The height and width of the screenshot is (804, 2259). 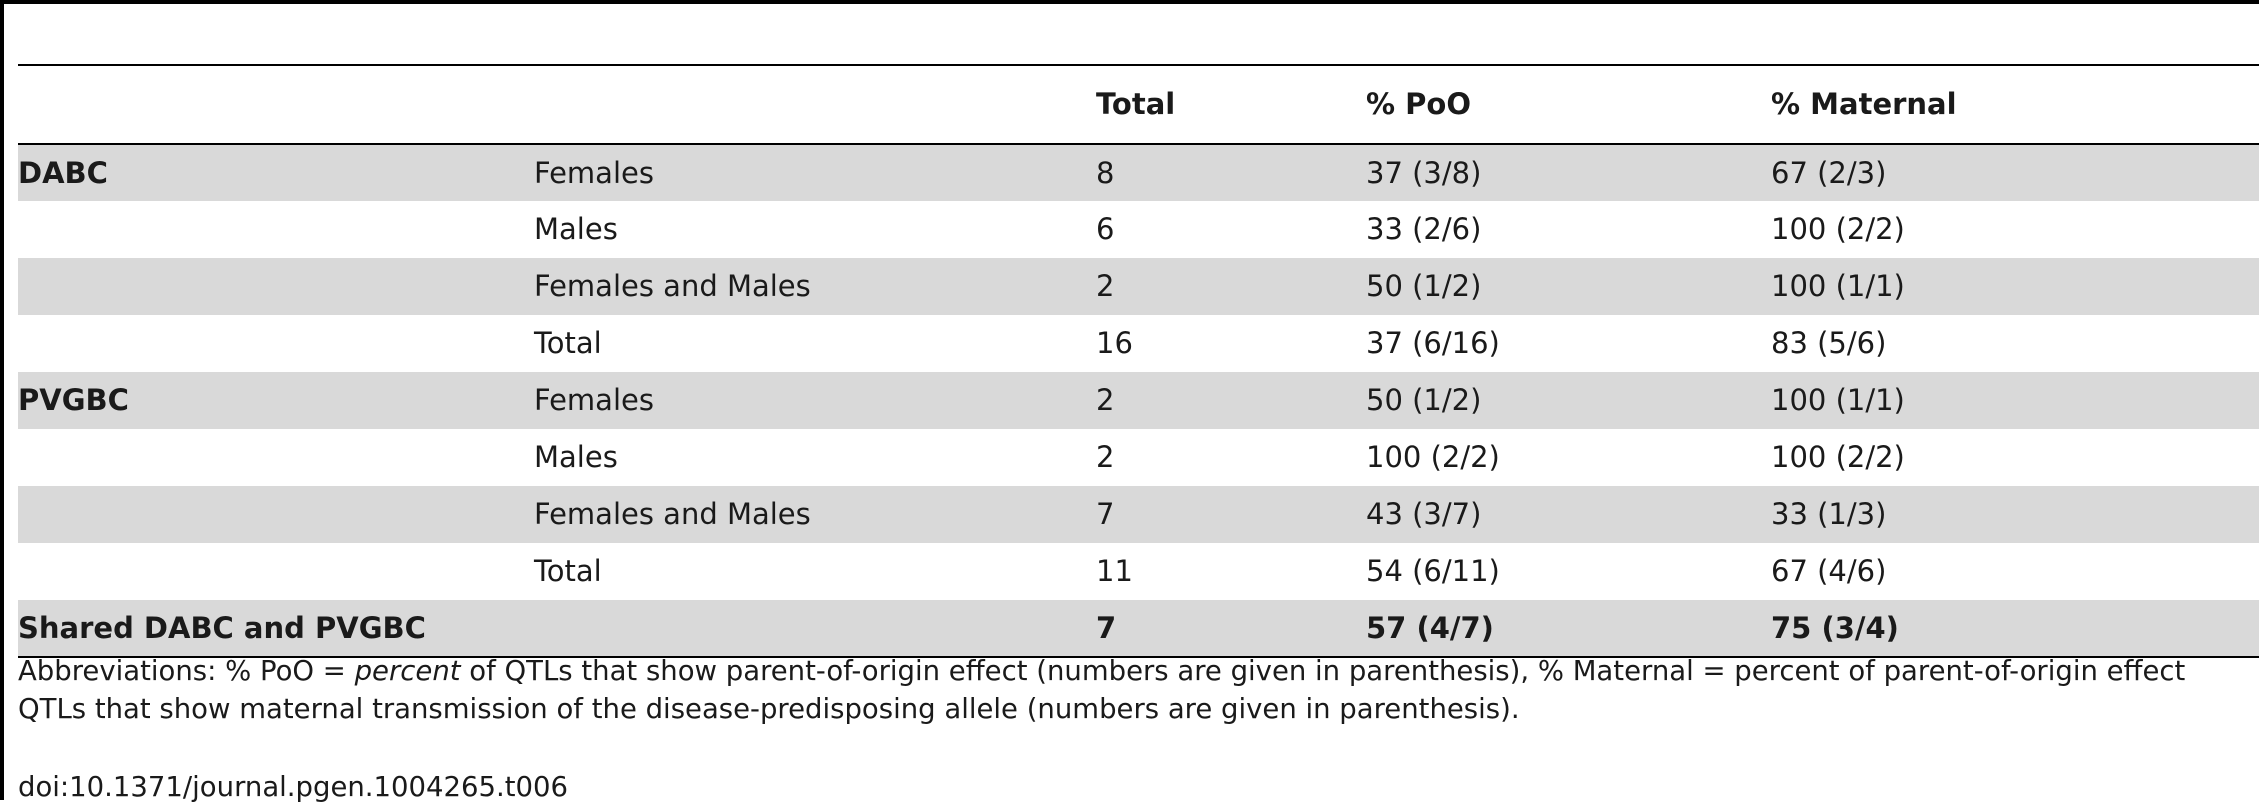 I want to click on cell-percent-maternal: 33 (1/3), so click(x=2015, y=514).